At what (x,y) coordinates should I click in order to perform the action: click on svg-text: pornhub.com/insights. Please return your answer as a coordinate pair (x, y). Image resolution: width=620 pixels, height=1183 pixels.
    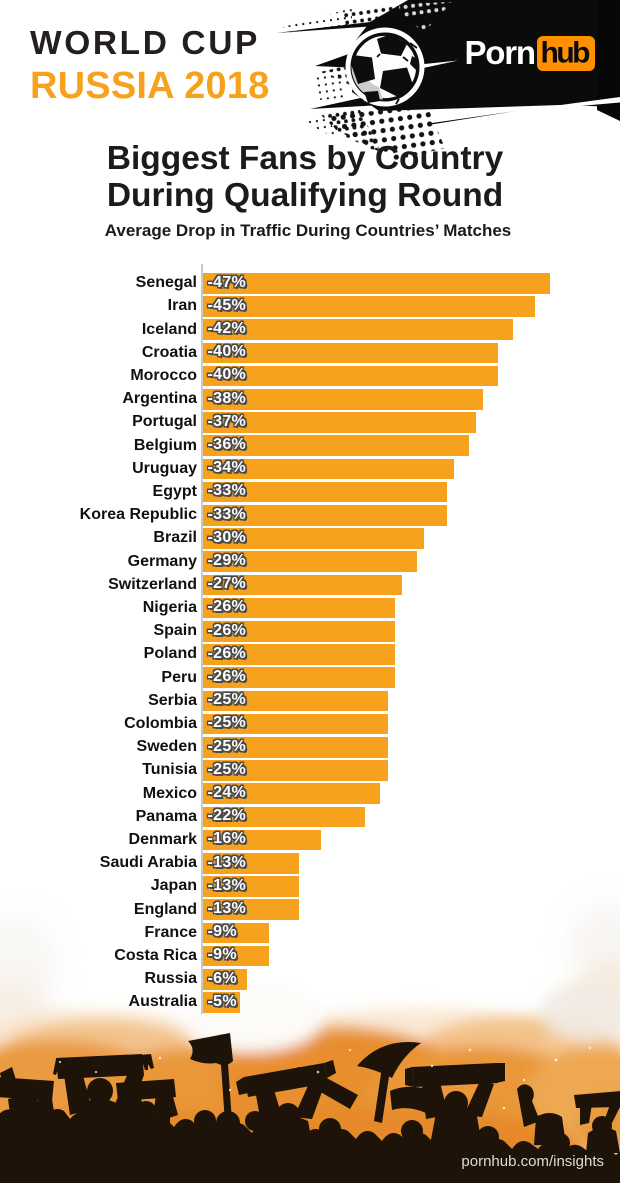
    Looking at the image, I should click on (532, 1161).